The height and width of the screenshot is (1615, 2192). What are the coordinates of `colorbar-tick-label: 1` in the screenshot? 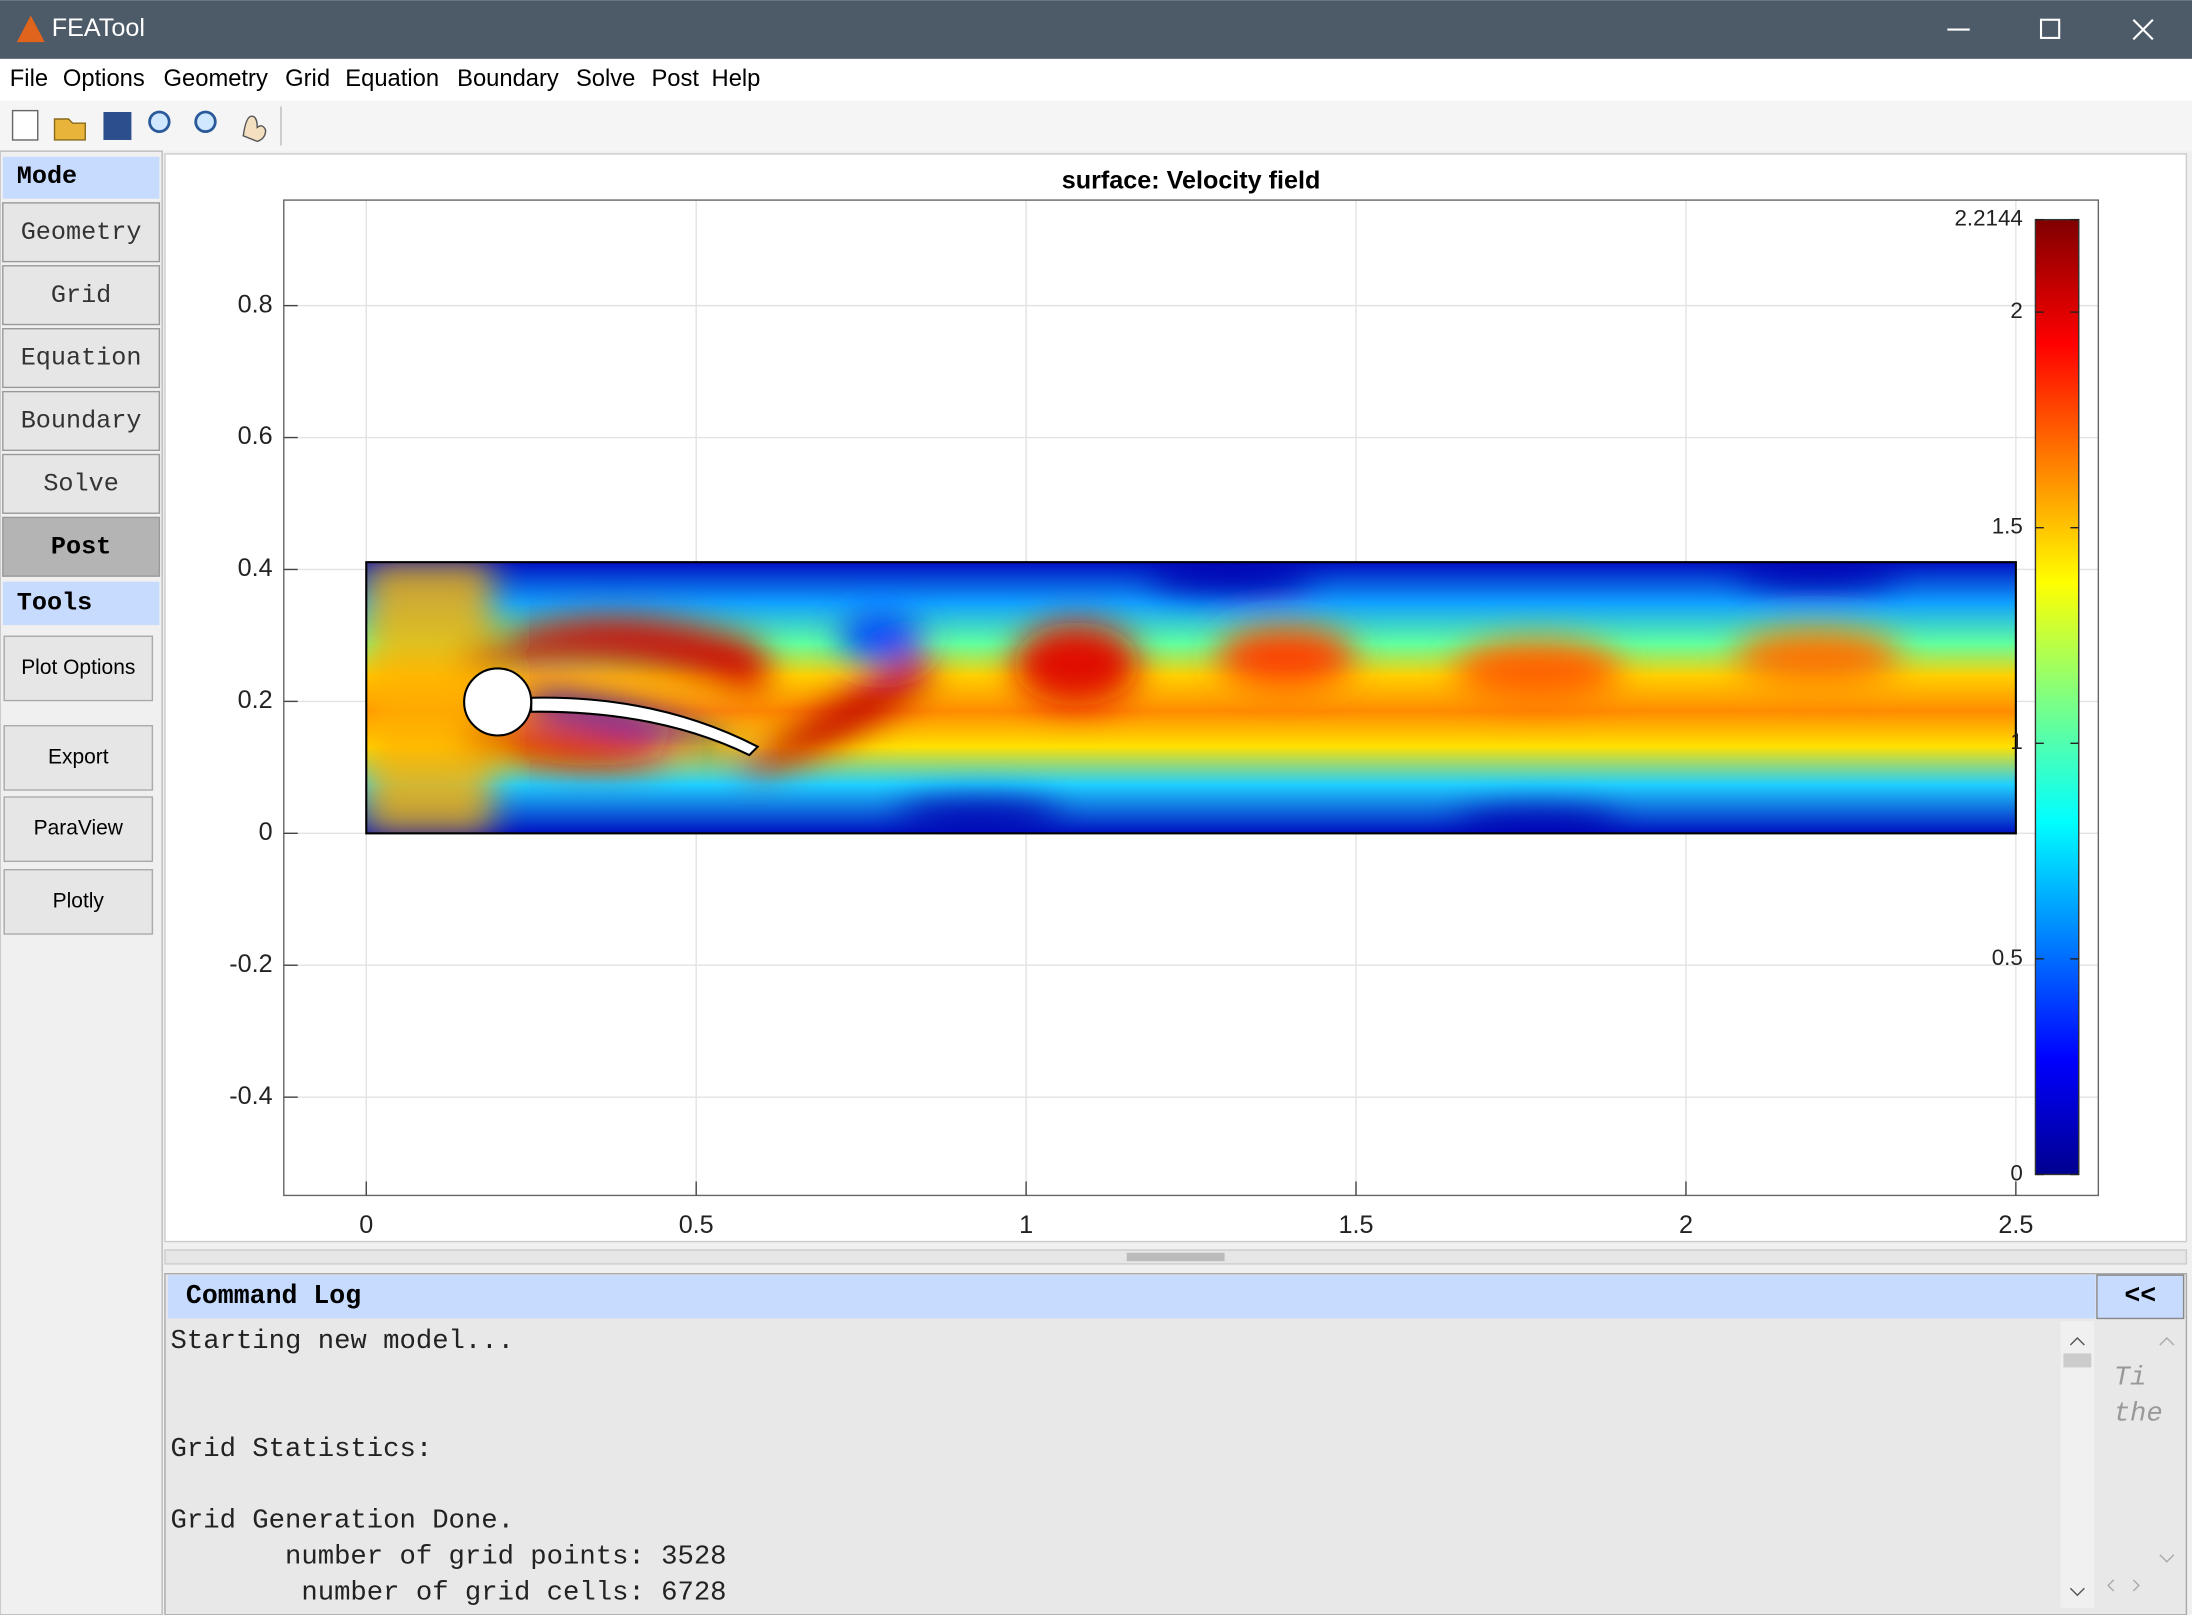 It's located at (2016, 741).